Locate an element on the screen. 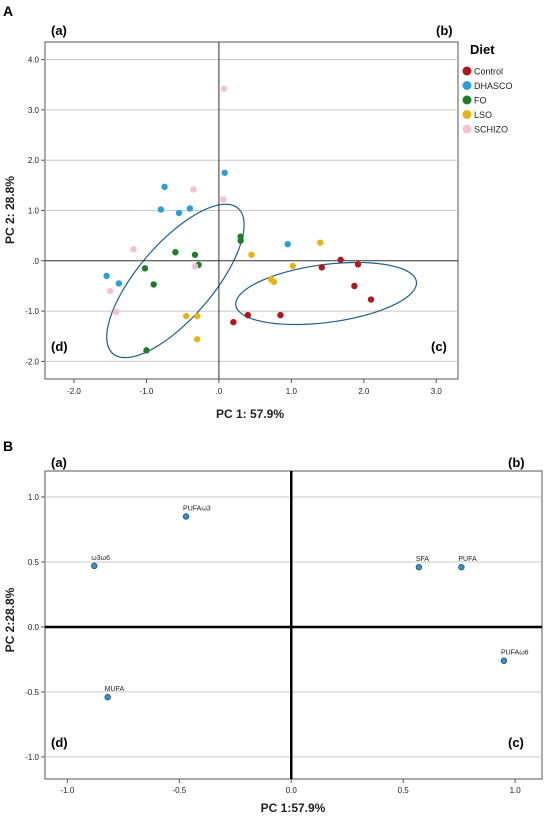 Image resolution: width=550 pixels, height=820 pixels. loading-label: PUFAω6 is located at coordinates (515, 653).